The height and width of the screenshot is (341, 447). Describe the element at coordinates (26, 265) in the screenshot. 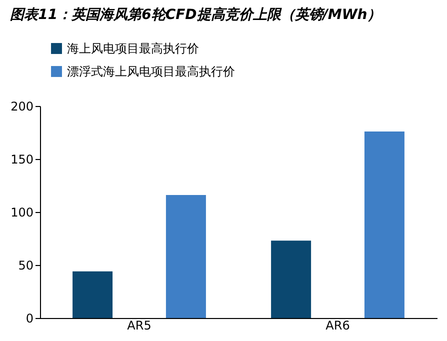

I see `y-tick-label: 50` at that location.